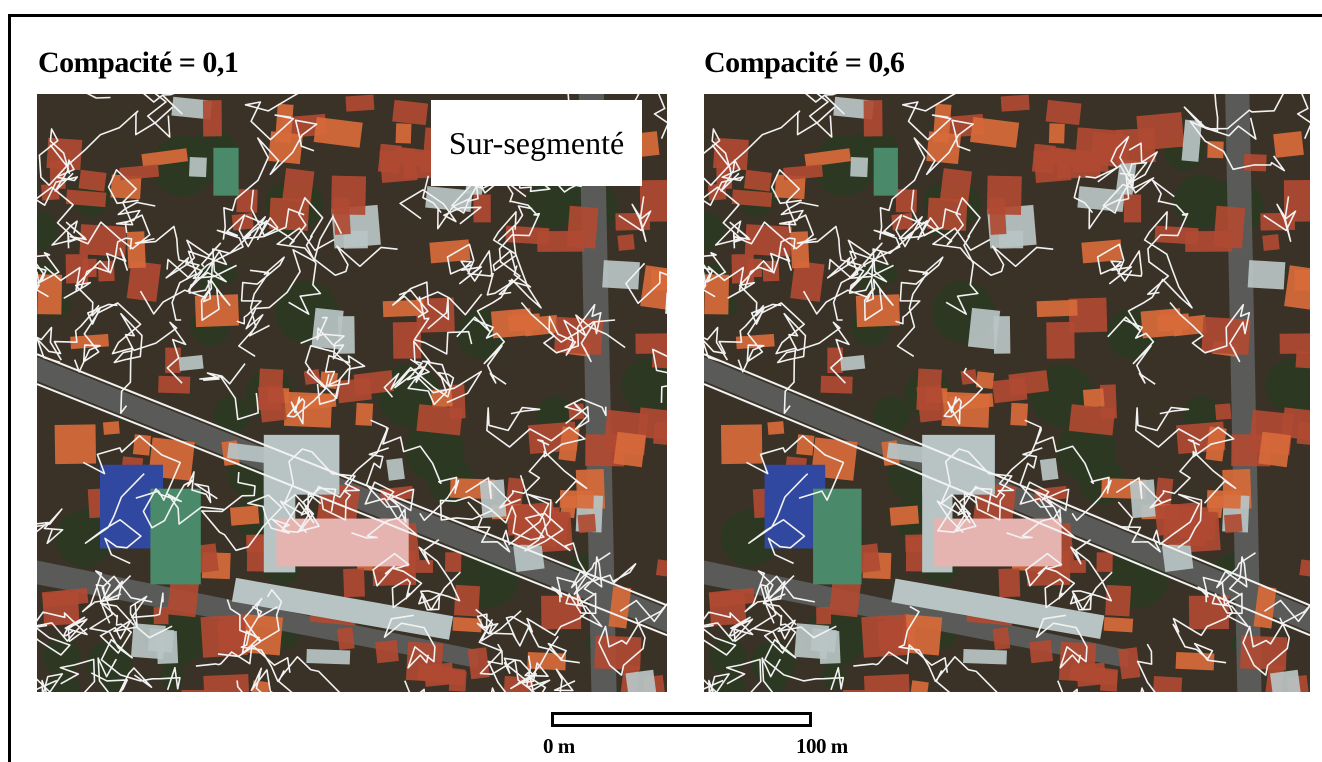 Image resolution: width=1322 pixels, height=762 pixels. I want to click on scale-min-label: 0 m, so click(559, 746).